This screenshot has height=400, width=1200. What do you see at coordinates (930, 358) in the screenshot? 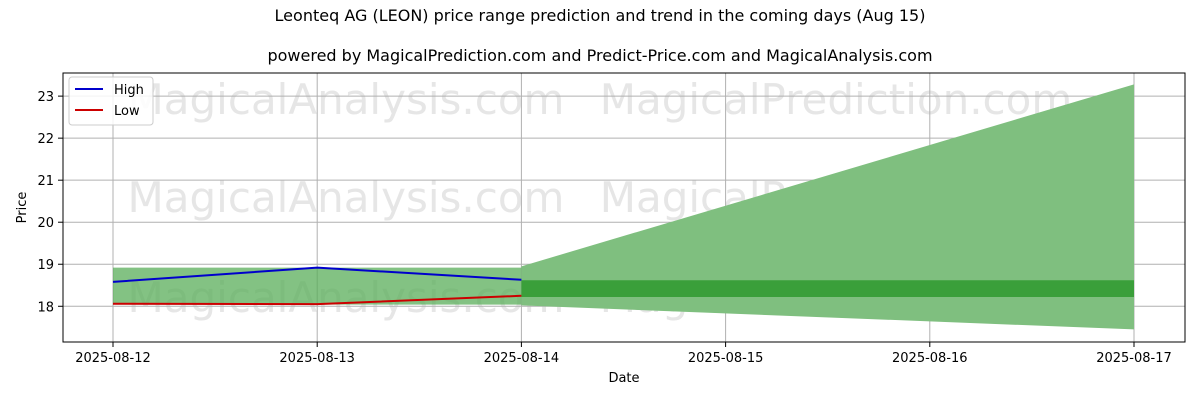
I see `x-tick-label: 2025-08-16` at bounding box center [930, 358].